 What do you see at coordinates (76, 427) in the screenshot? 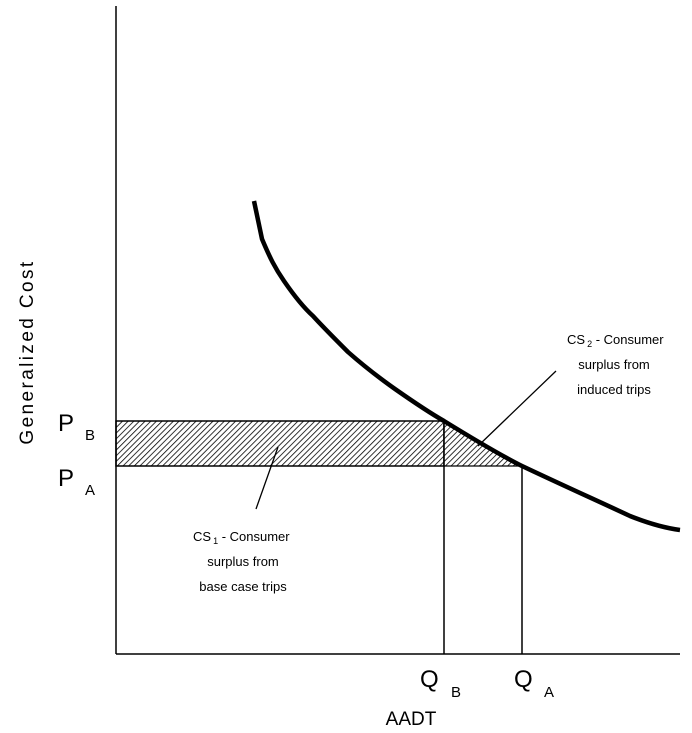
I see `price-label-pb: P B` at bounding box center [76, 427].